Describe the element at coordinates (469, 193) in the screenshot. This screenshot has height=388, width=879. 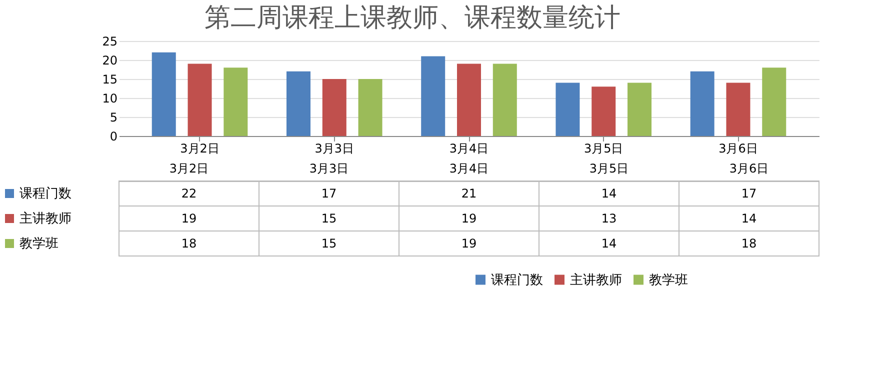
I see `data-label: 21` at that location.